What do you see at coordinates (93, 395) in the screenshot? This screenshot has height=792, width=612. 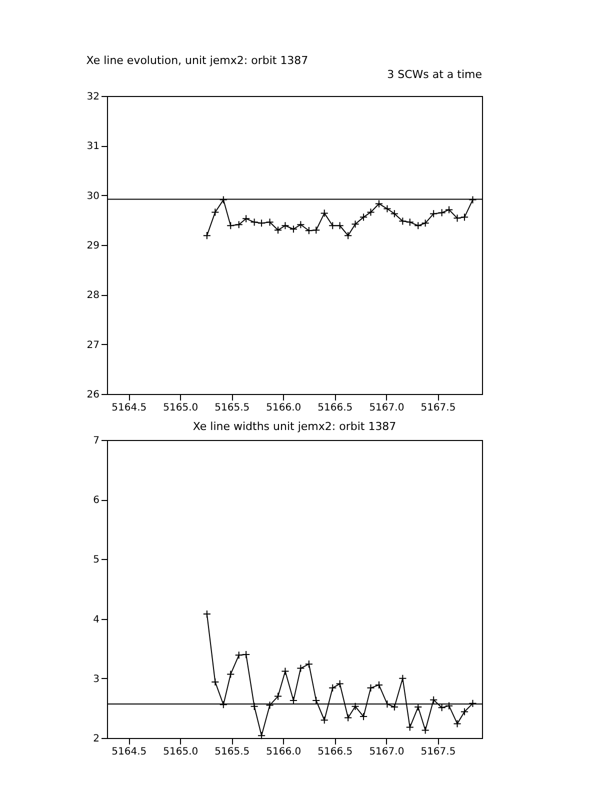 I see `y-tick-label: 26` at bounding box center [93, 395].